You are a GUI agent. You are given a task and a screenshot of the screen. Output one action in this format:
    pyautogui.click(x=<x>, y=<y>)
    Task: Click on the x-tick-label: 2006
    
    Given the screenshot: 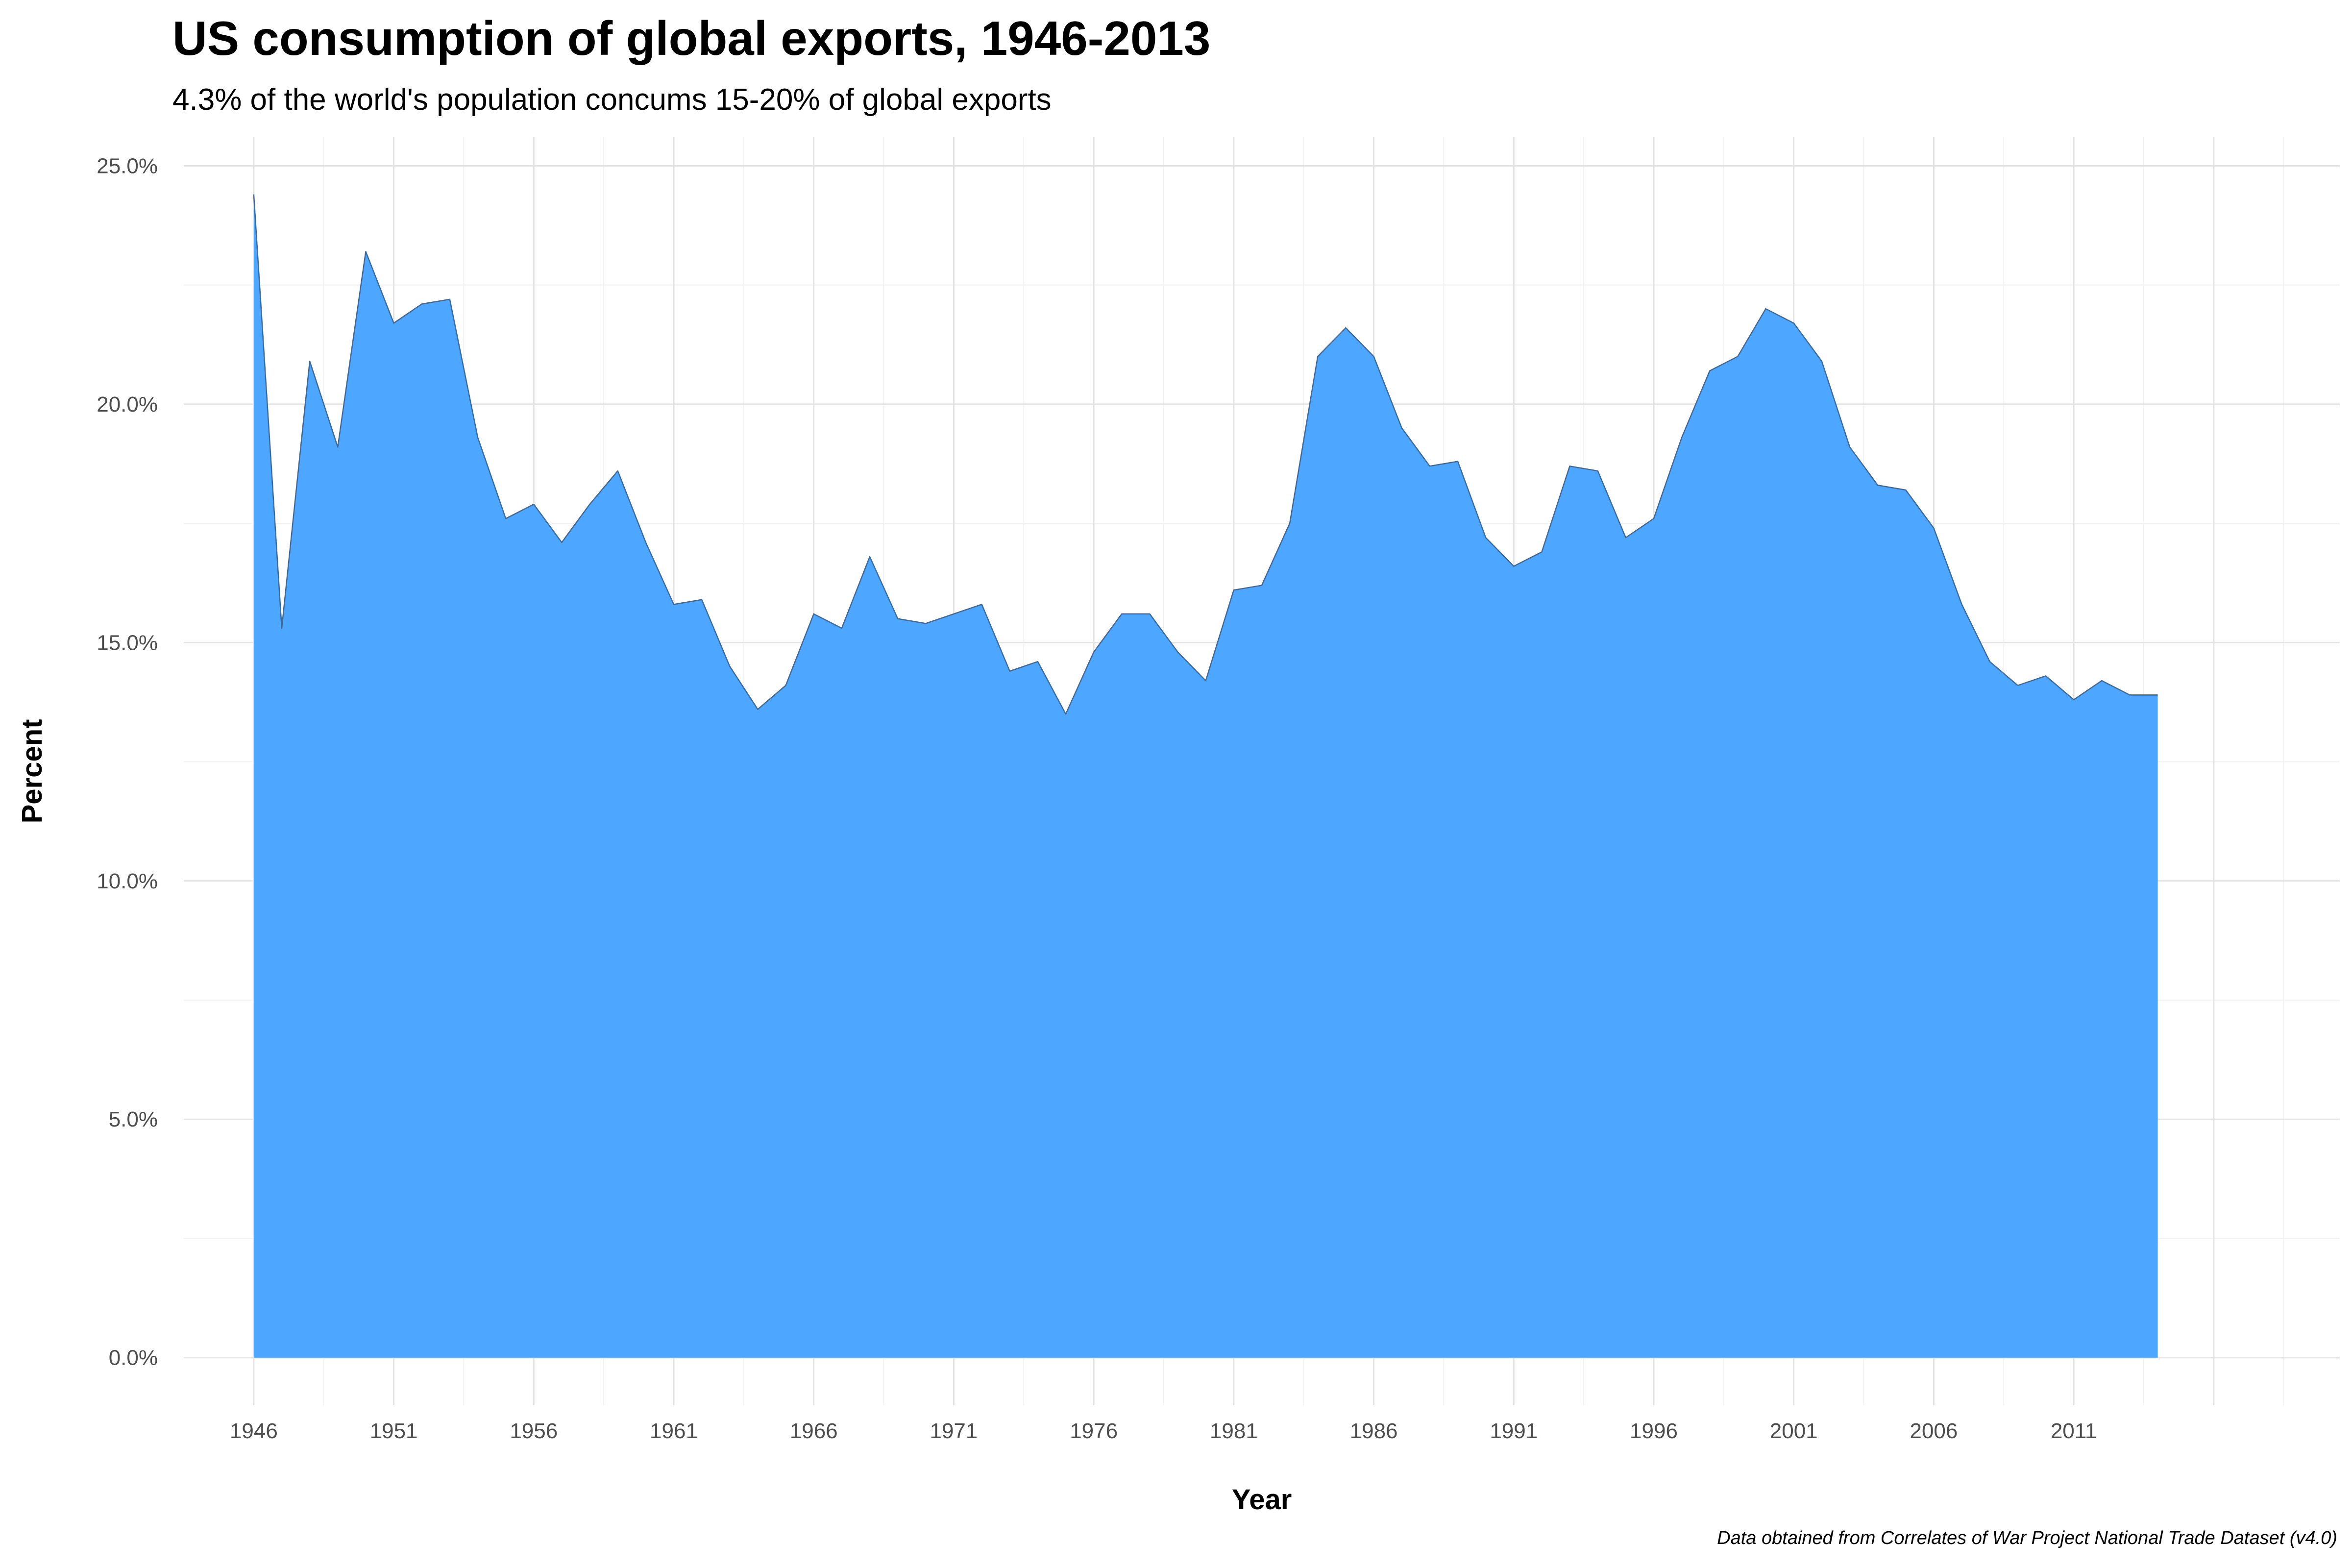 What is the action you would take?
    pyautogui.click(x=1934, y=1431)
    